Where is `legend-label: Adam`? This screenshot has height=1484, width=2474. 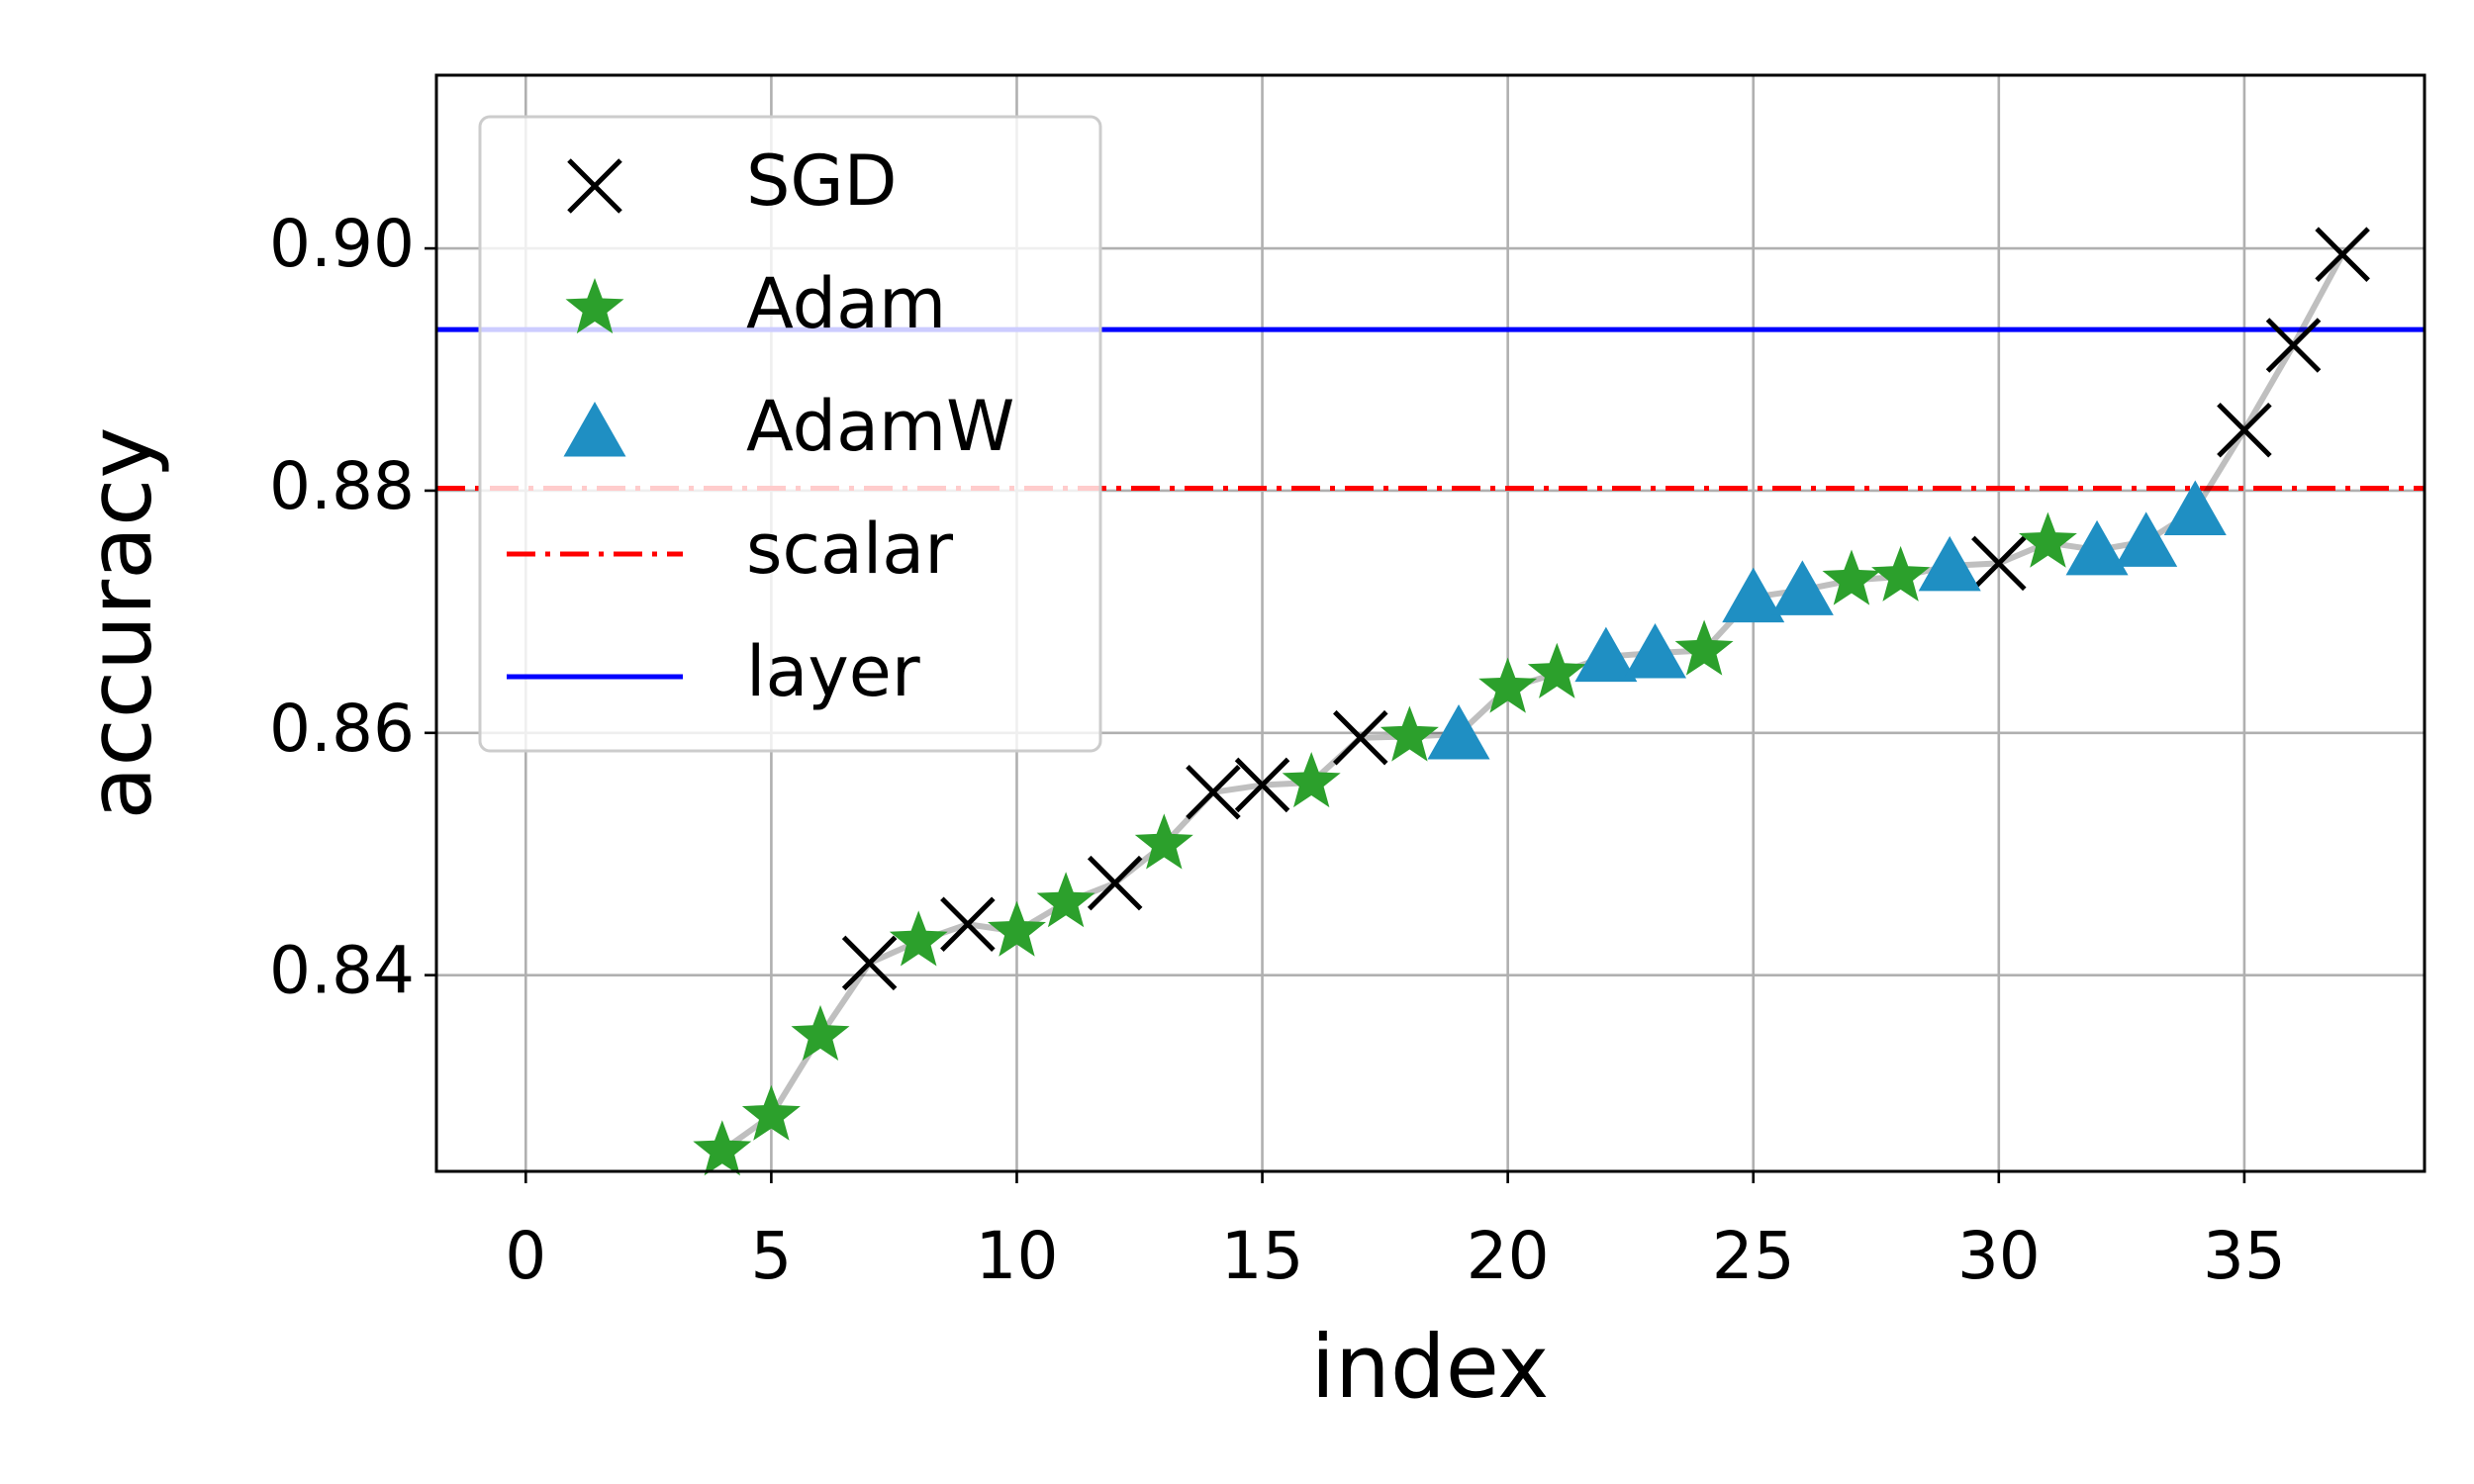 legend-label: Adam is located at coordinates (846, 303).